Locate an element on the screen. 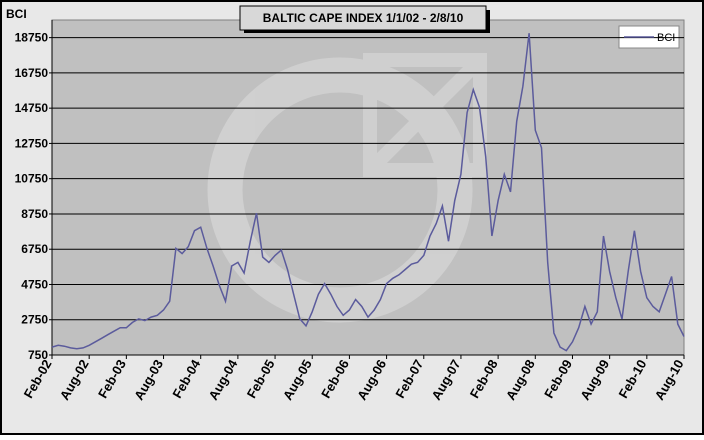  y-tick-label: 750 is located at coordinates (38, 355).